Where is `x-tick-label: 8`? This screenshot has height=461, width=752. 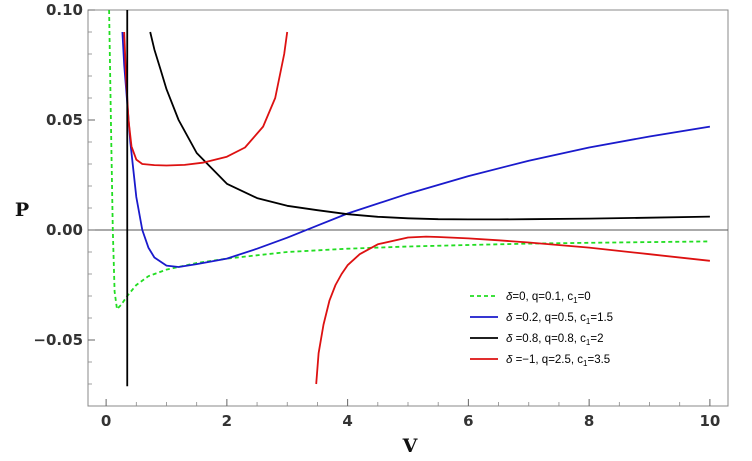 x-tick-label: 8 is located at coordinates (589, 421).